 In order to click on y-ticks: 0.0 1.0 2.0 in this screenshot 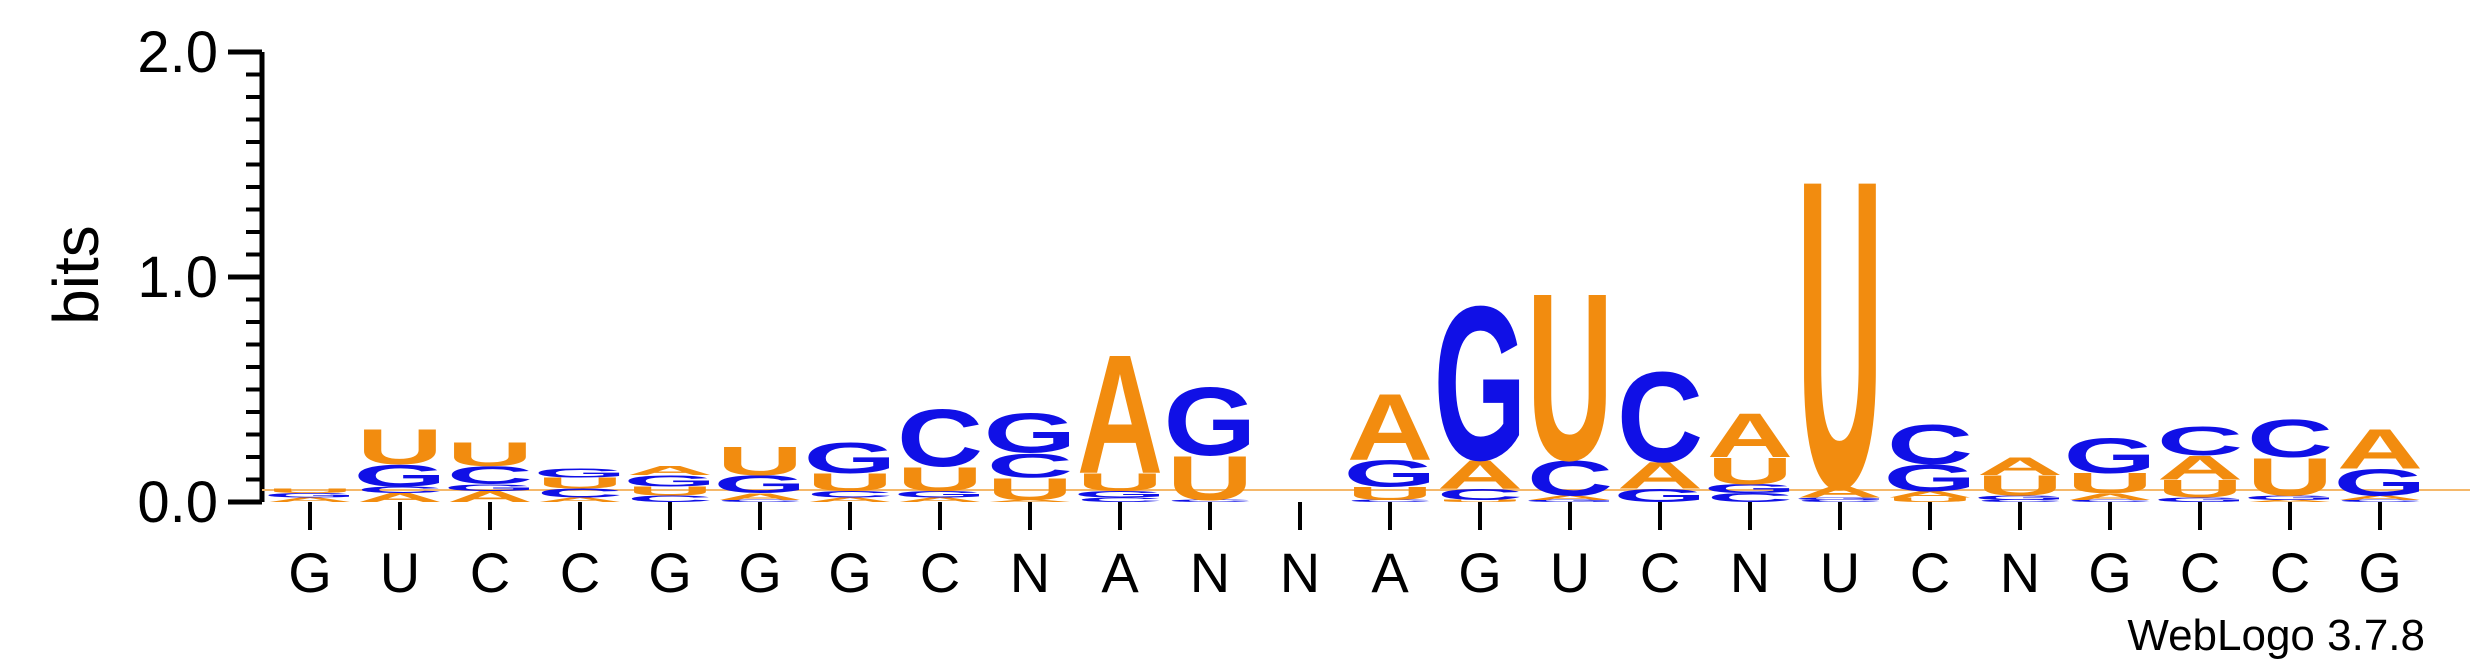, I will do `click(199, 277)`.